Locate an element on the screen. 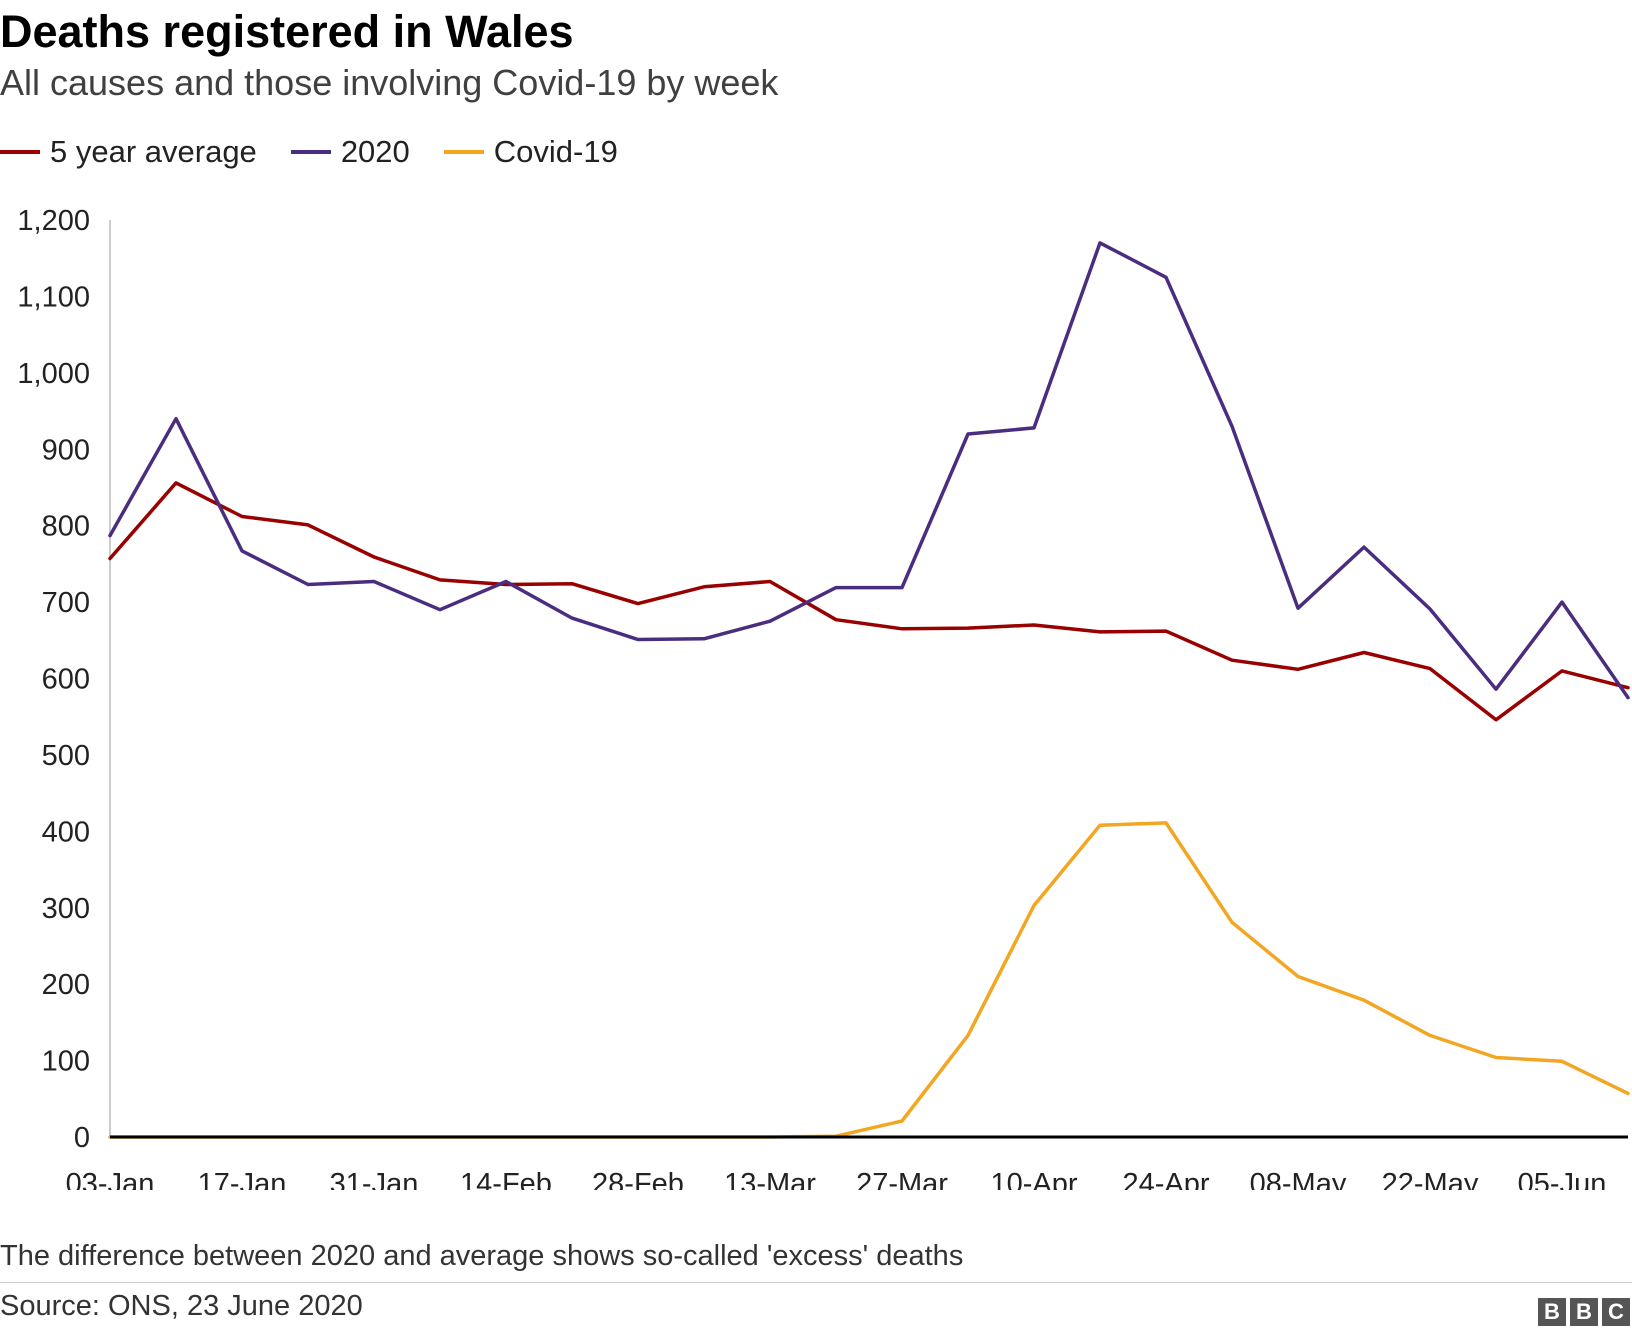 The image size is (1632, 1336). legend: 5 year average 2020 Covid-19 is located at coordinates (326, 152).